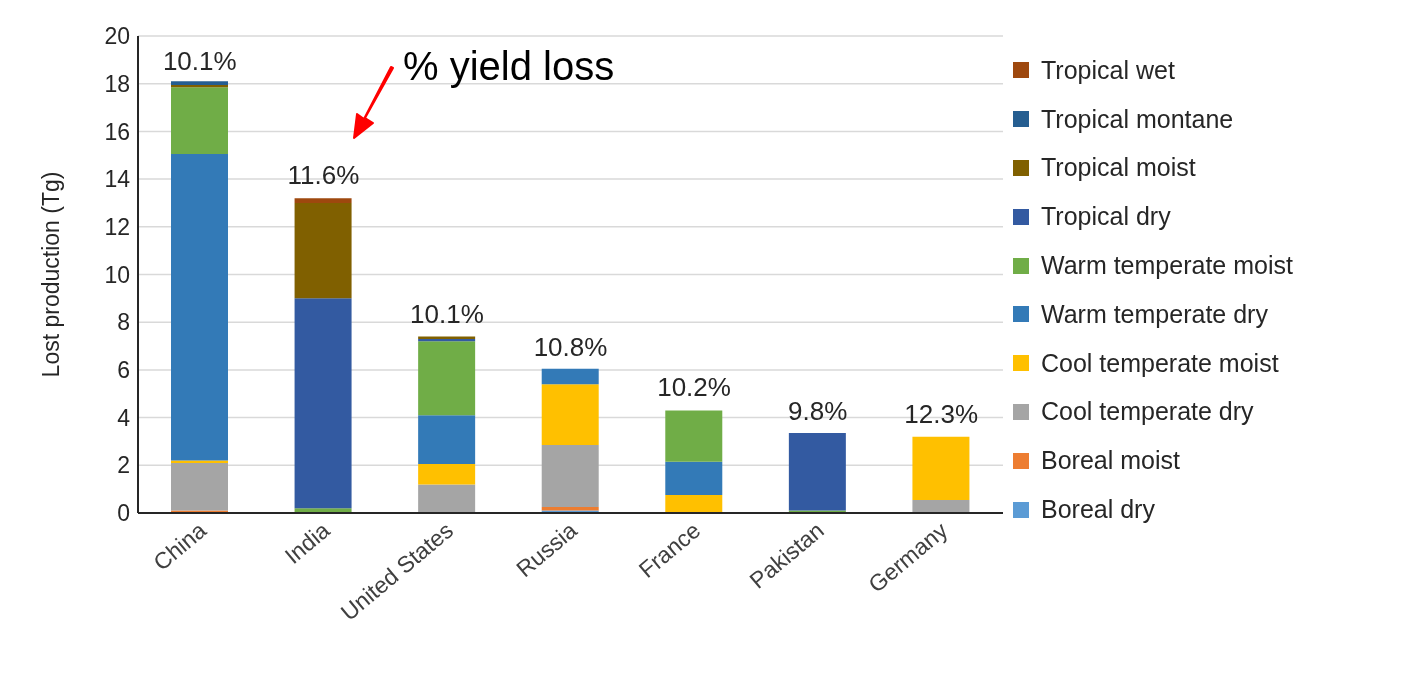 The image size is (1423, 690). What do you see at coordinates (1154, 314) in the screenshot?
I see `legend-label: Warm temperate dry` at bounding box center [1154, 314].